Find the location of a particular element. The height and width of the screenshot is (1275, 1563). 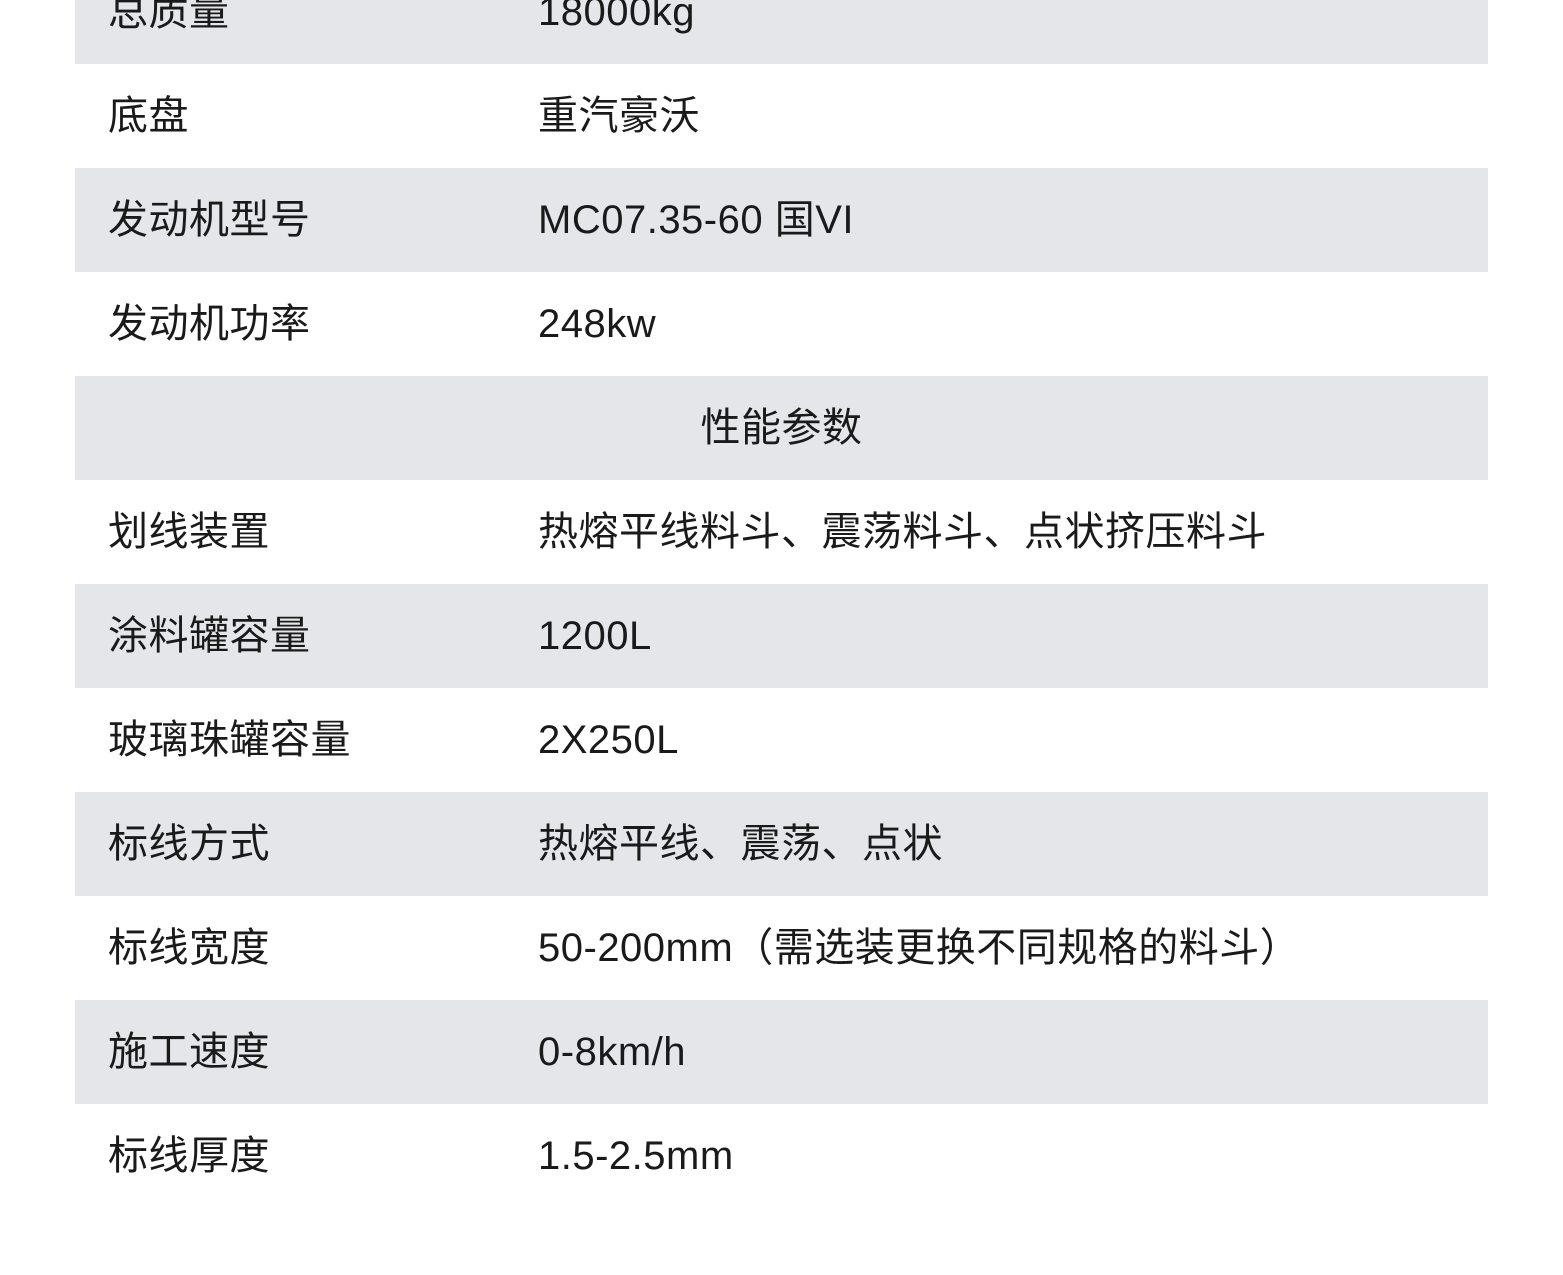

spec-row: 标线方式 热熔平线、震荡、点状 is located at coordinates (781, 844).